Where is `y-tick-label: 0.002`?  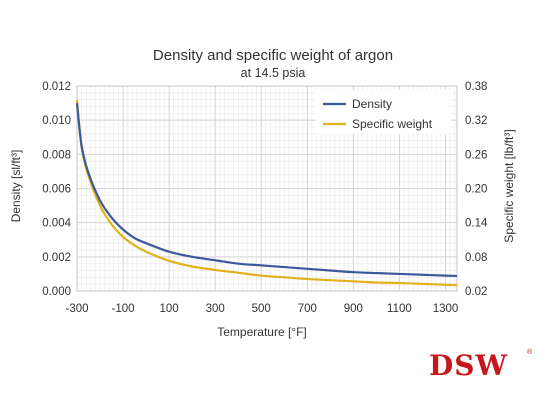 y-tick-label: 0.002 is located at coordinates (56, 258).